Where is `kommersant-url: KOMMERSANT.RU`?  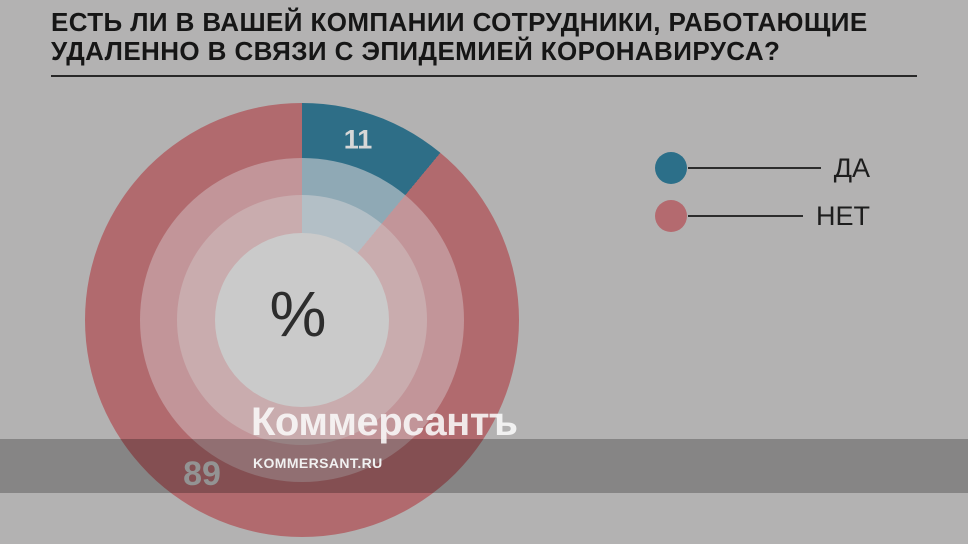 kommersant-url: KOMMERSANT.RU is located at coordinates (318, 463).